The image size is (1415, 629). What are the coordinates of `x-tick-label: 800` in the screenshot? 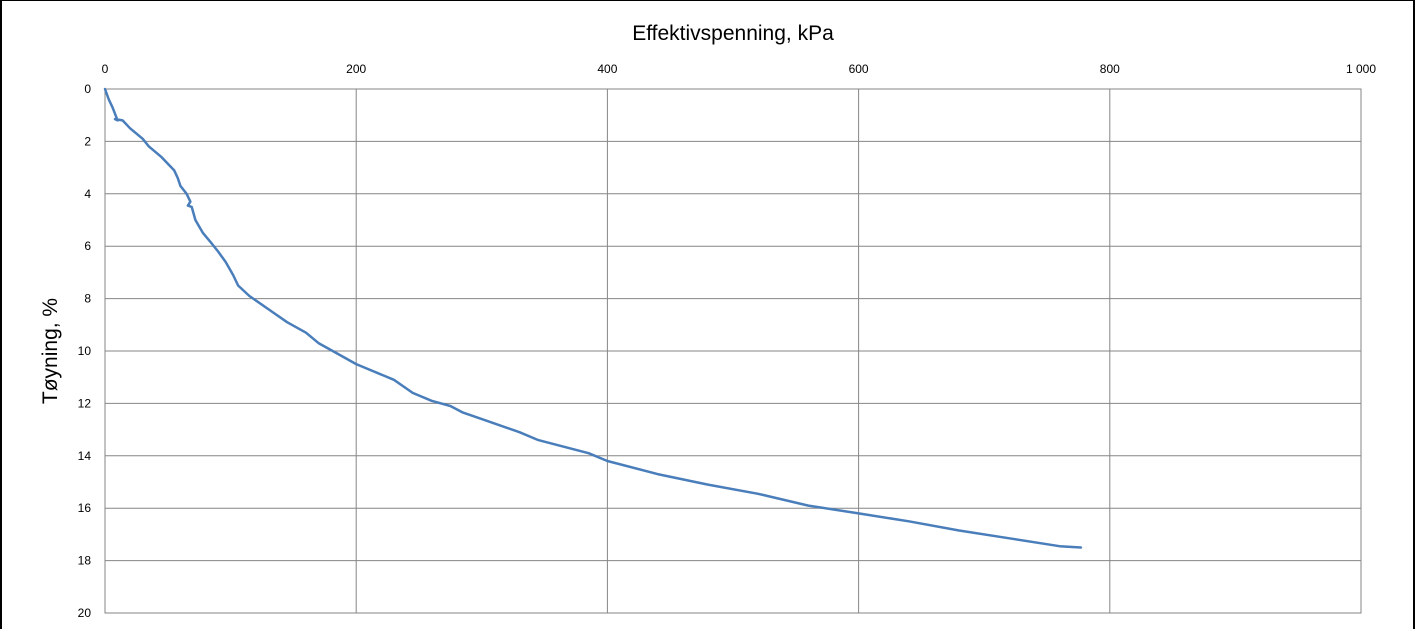 It's located at (1110, 69).